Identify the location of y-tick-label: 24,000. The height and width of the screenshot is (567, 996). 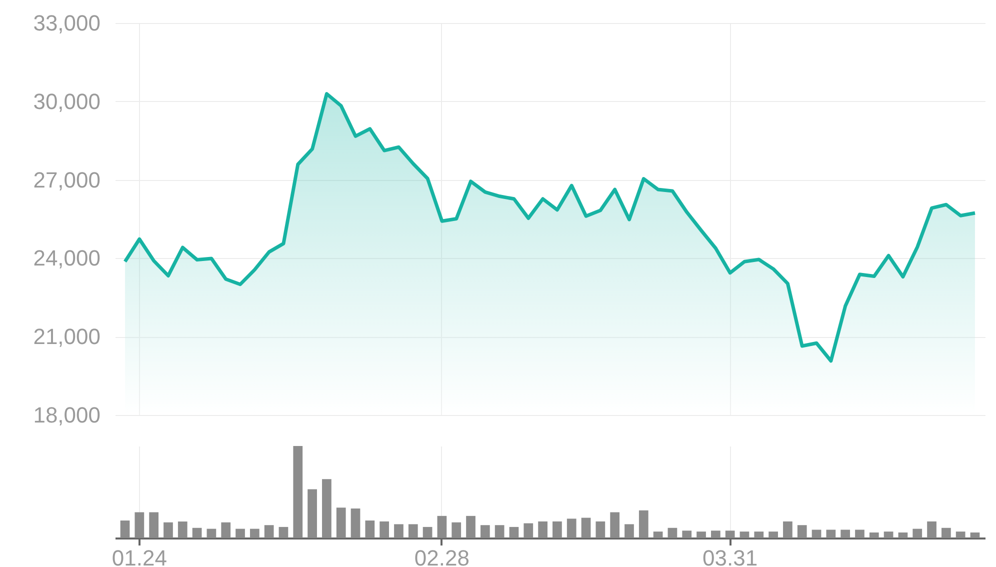
(66, 258).